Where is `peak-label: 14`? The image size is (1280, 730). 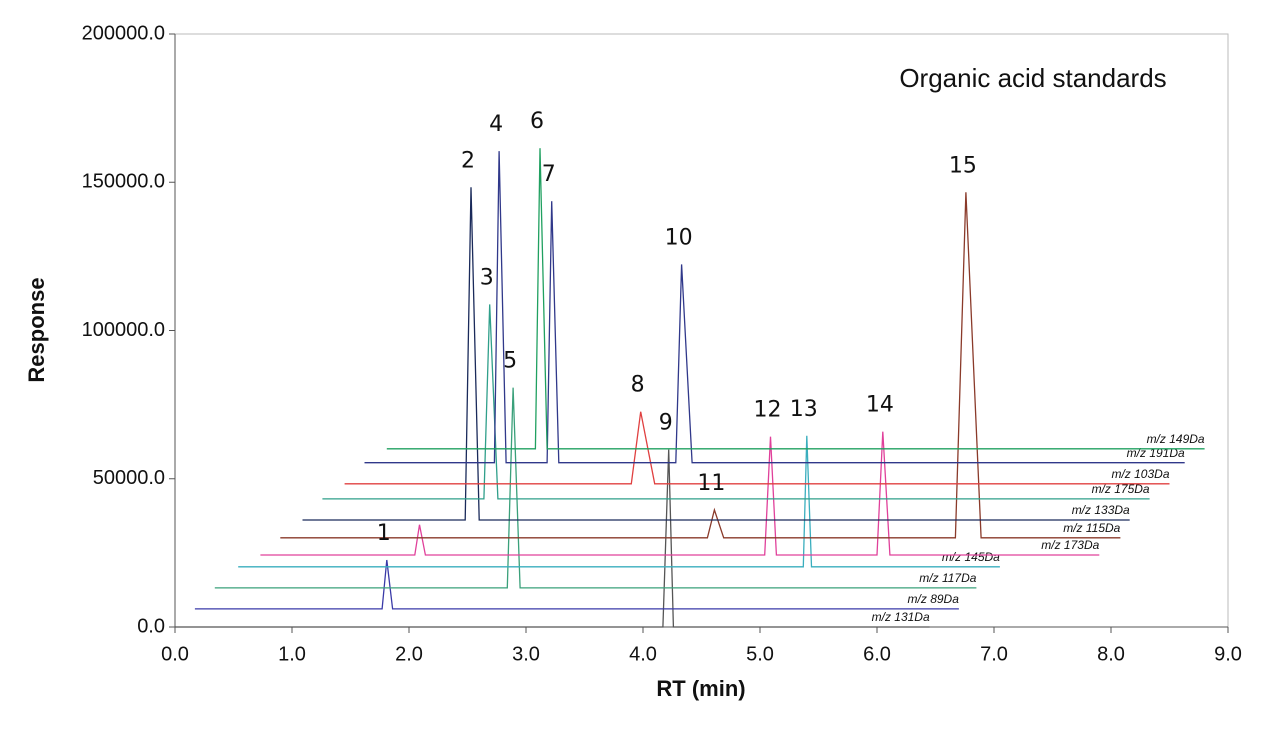
peak-label: 14 is located at coordinates (880, 405).